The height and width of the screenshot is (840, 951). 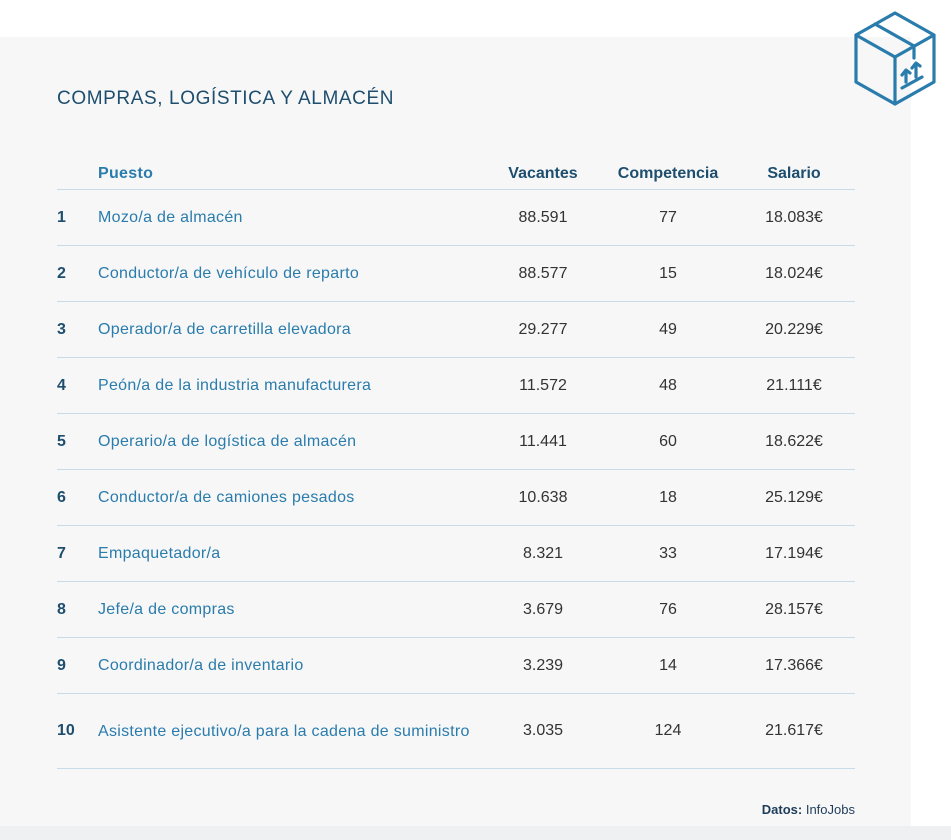 I want to click on table-row: 7 Empaquetador/a 8.321 33 17.194€, so click(x=456, y=553).